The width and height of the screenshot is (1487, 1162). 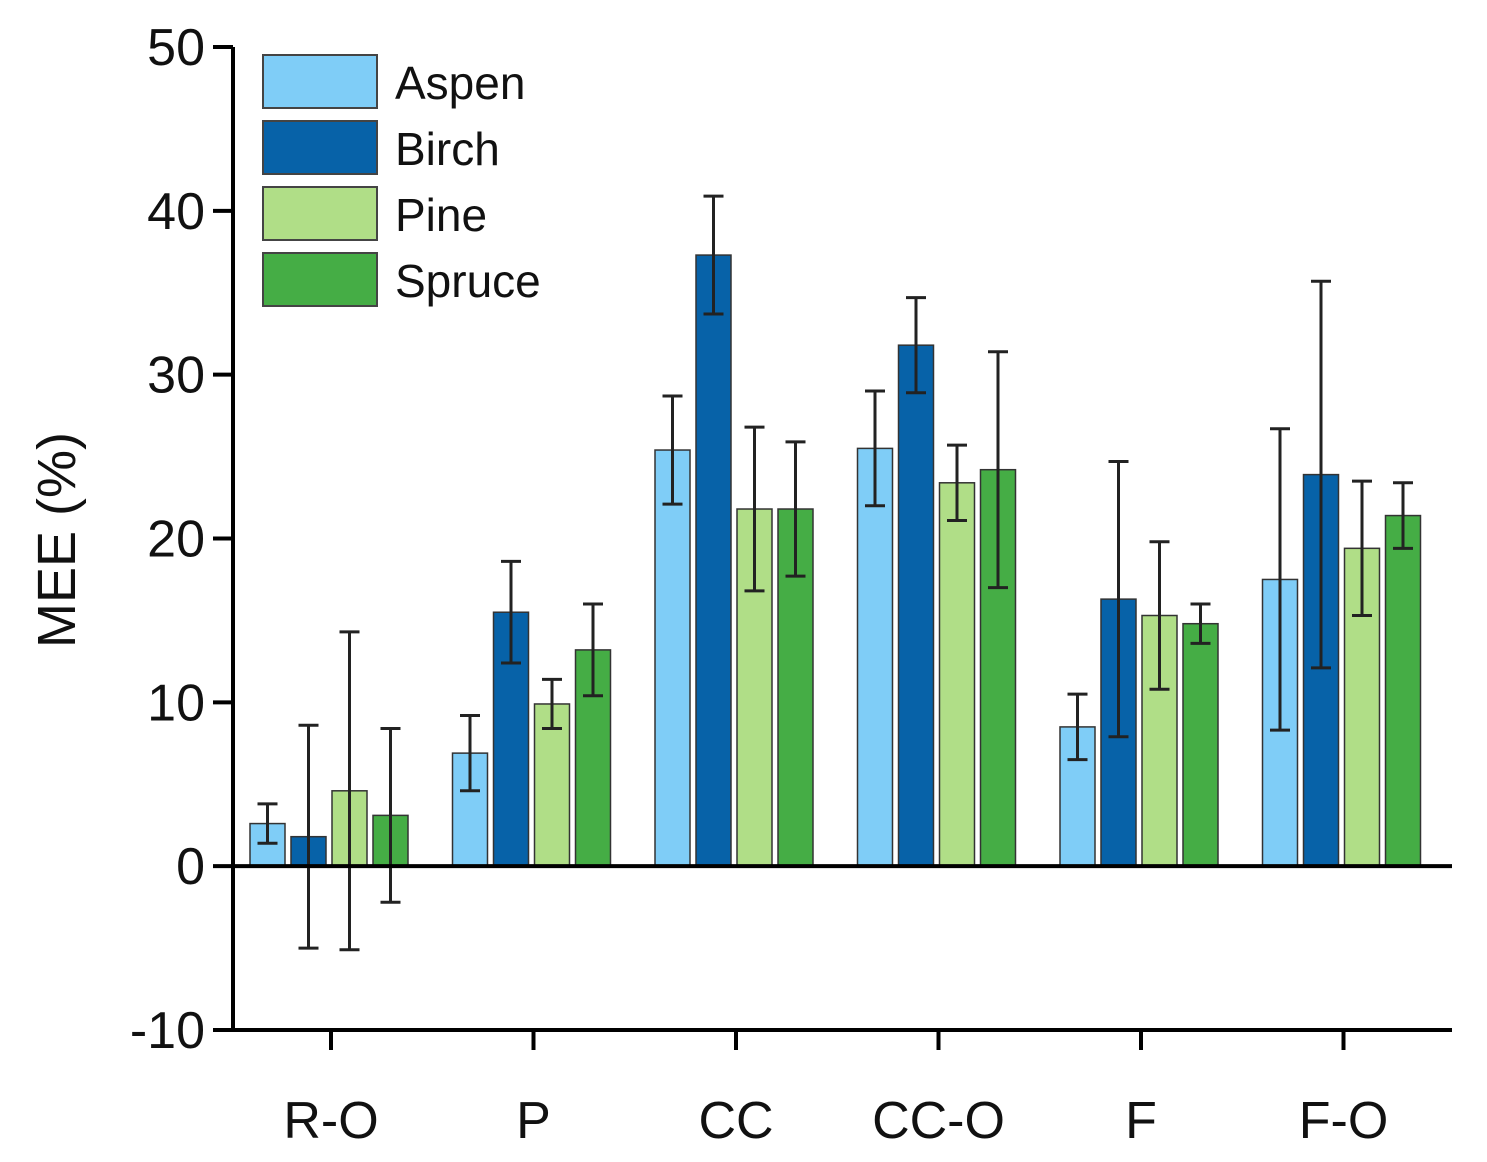 I want to click on bar-aspen-cc-o, so click(x=875, y=657).